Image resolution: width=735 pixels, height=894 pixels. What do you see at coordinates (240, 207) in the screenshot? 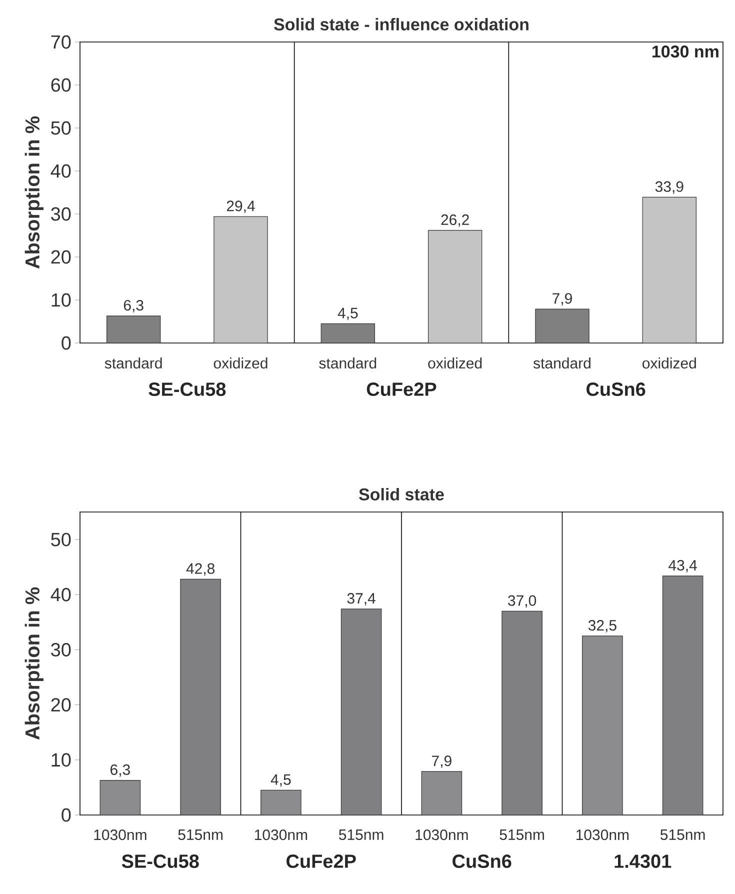
I see `data-label: 29,4` at bounding box center [240, 207].